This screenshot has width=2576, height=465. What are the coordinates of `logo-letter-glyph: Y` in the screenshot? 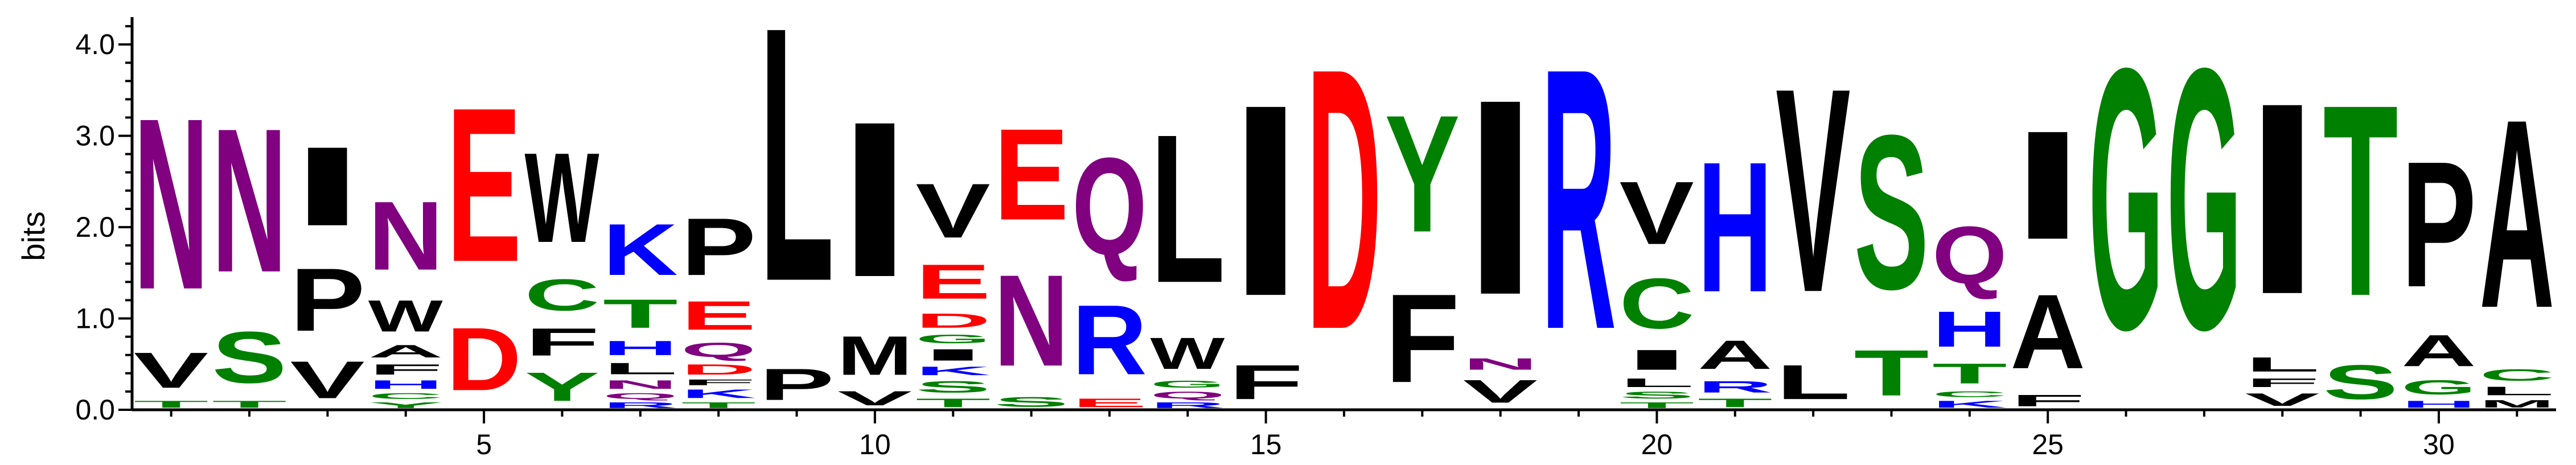 It's located at (1422, 174).